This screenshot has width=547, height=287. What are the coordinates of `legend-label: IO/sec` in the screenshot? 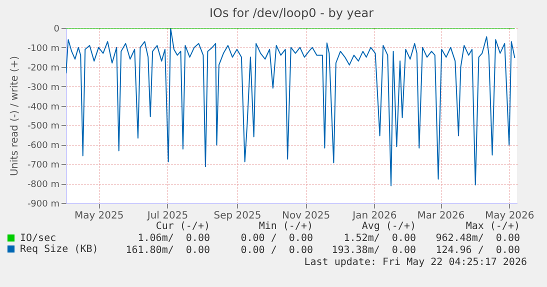 It's located at (38, 238).